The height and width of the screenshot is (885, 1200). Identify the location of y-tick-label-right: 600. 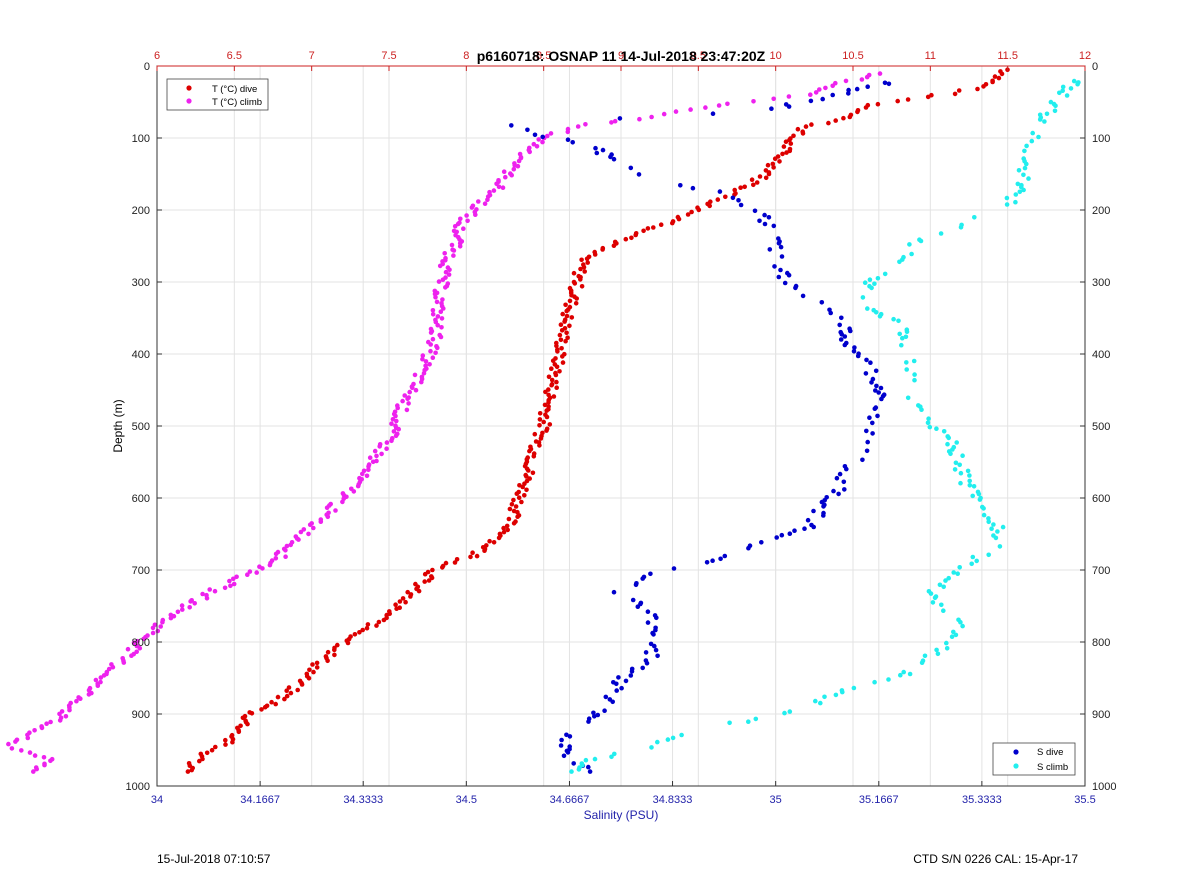
(1101, 499).